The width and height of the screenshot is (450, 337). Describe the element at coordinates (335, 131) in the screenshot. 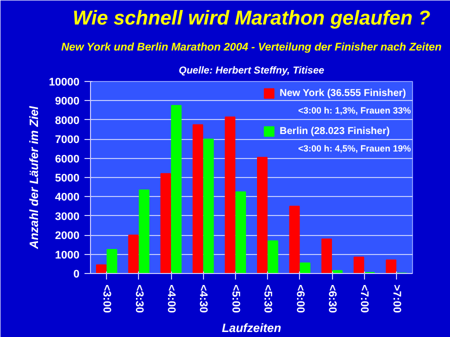

I see `legend-label: Berlin (28.023 Finisher)` at that location.